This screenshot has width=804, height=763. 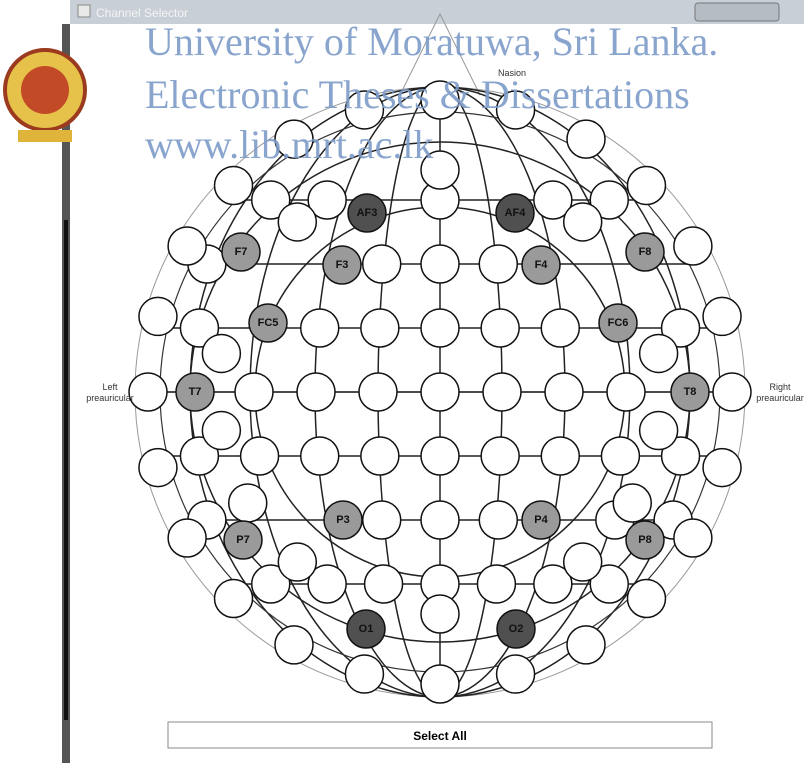 I want to click on electrode-label: F4, so click(x=542, y=265).